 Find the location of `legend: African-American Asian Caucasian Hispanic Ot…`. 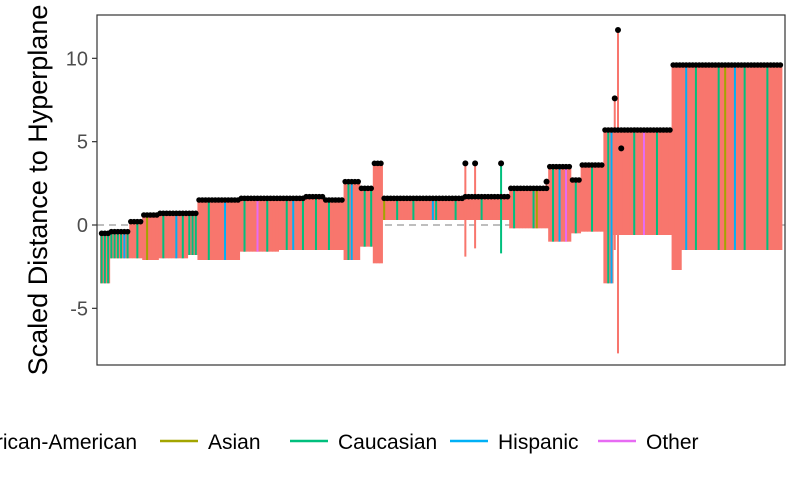

legend: African-American Asian Caucasian Hispanic Ot… is located at coordinates (349, 442).